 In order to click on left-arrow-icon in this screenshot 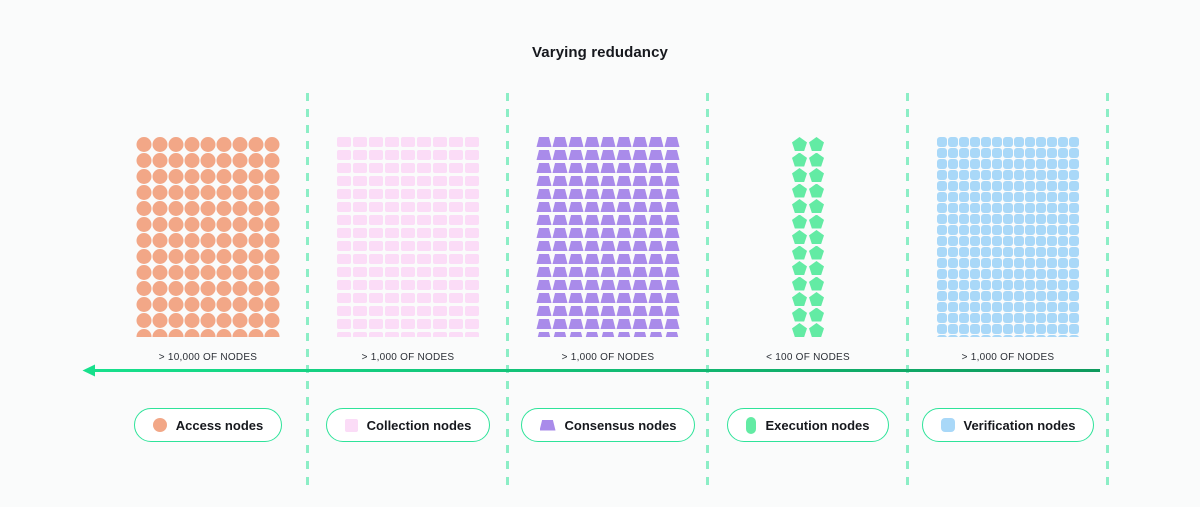, I will do `click(88, 370)`.